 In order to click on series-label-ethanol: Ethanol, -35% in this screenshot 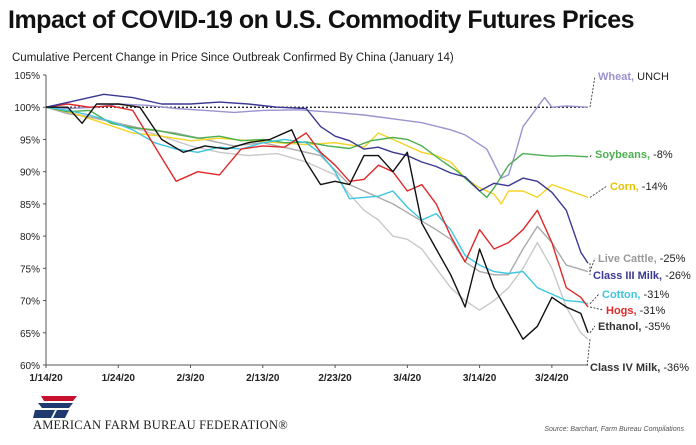, I will do `click(634, 327)`.